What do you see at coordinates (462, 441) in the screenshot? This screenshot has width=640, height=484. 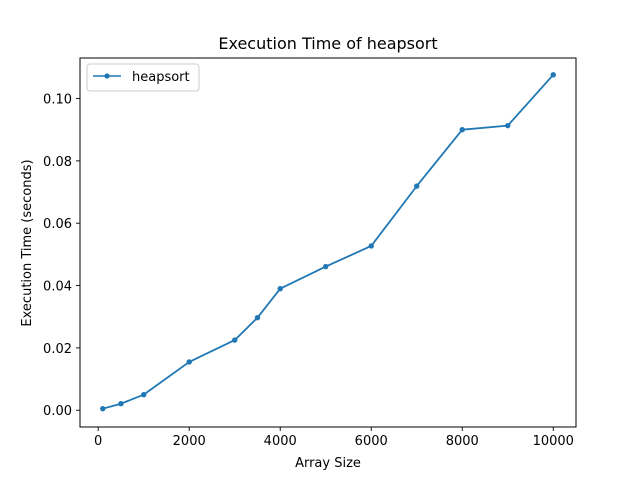 I see `x-tick-label: 8000` at bounding box center [462, 441].